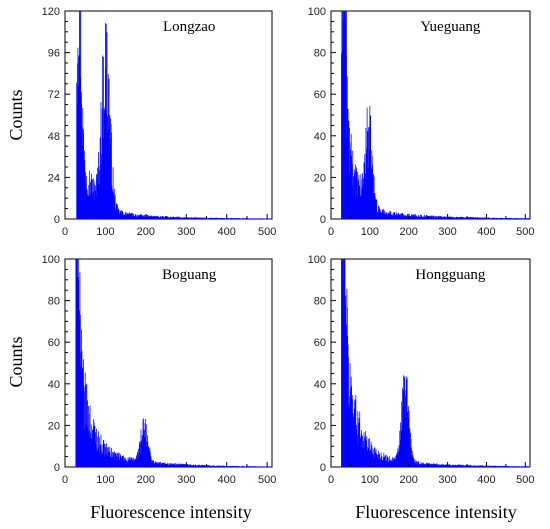 Image resolution: width=550 pixels, height=529 pixels. Describe the element at coordinates (65, 232) in the screenshot. I see `x-tick-label: 0` at that location.